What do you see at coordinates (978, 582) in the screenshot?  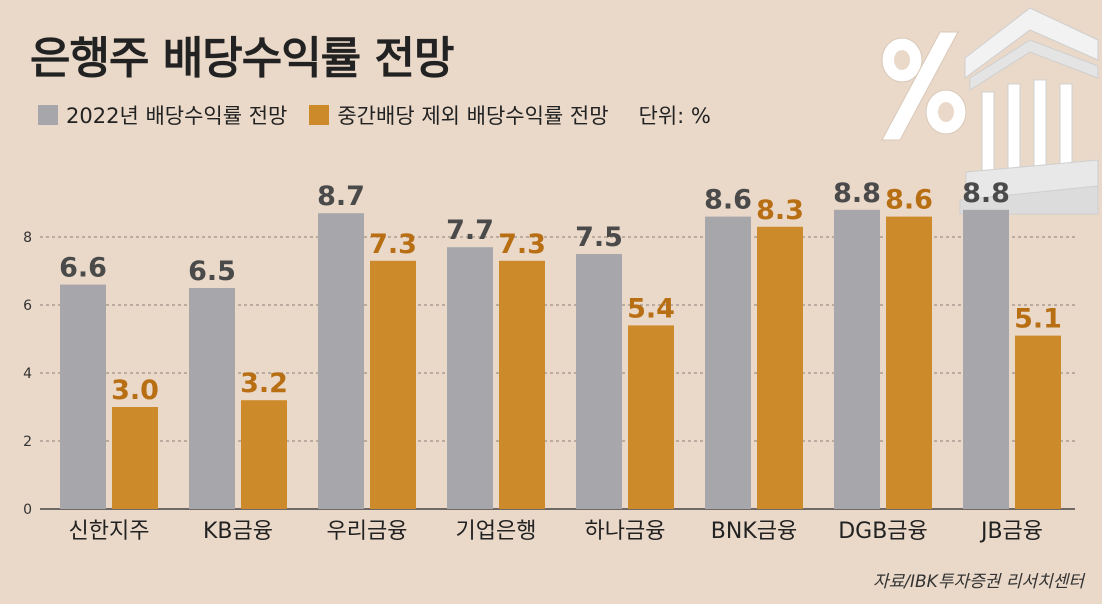 I see `source-note: 자료/IBK투자증권 리서치센터` at bounding box center [978, 582].